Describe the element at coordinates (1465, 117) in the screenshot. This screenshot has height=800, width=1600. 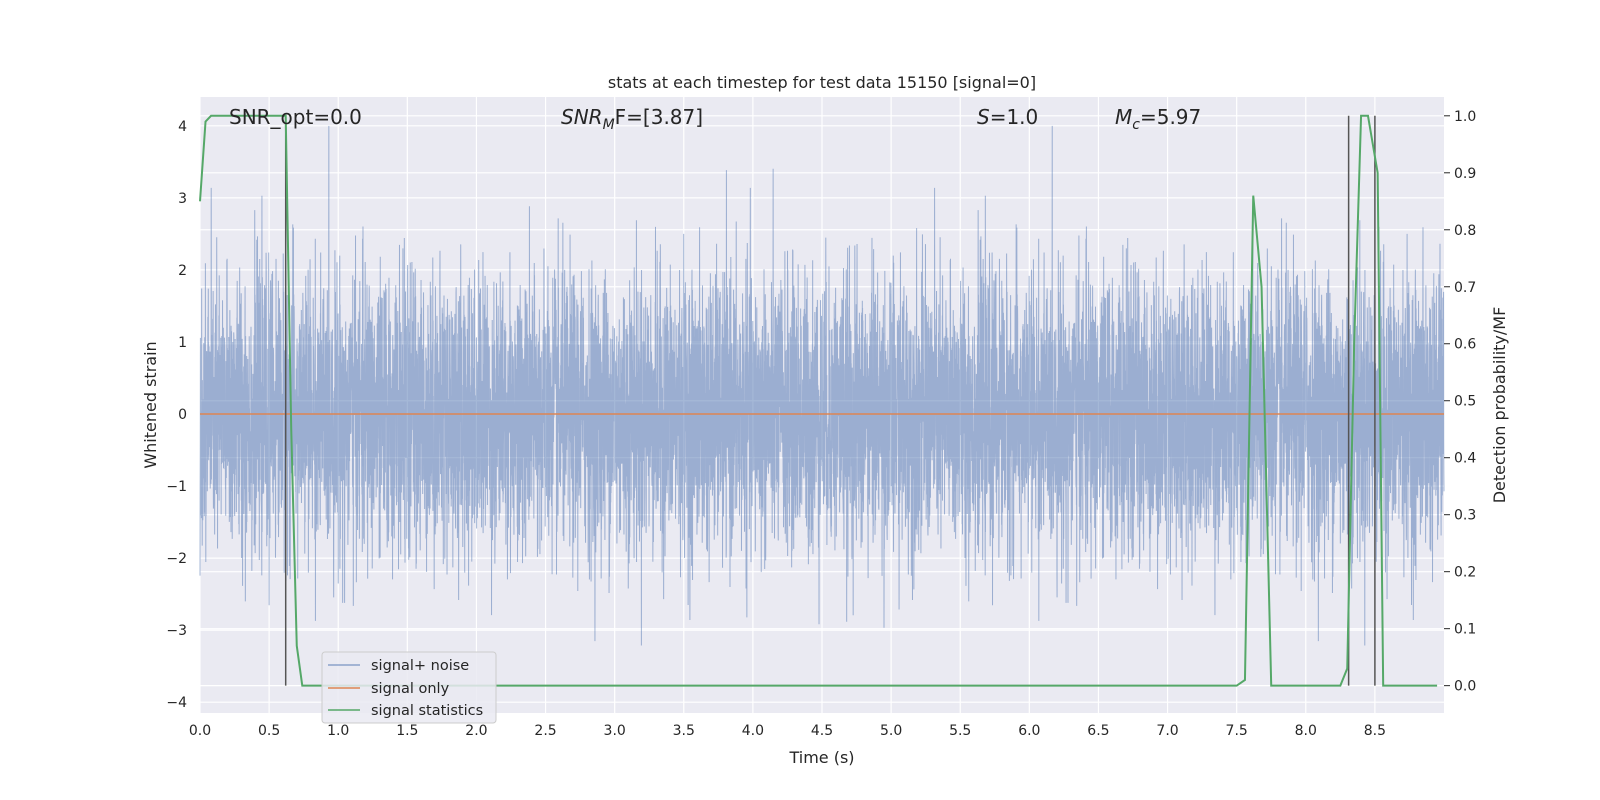
I see `y2-tick-label: 1.0` at that location.